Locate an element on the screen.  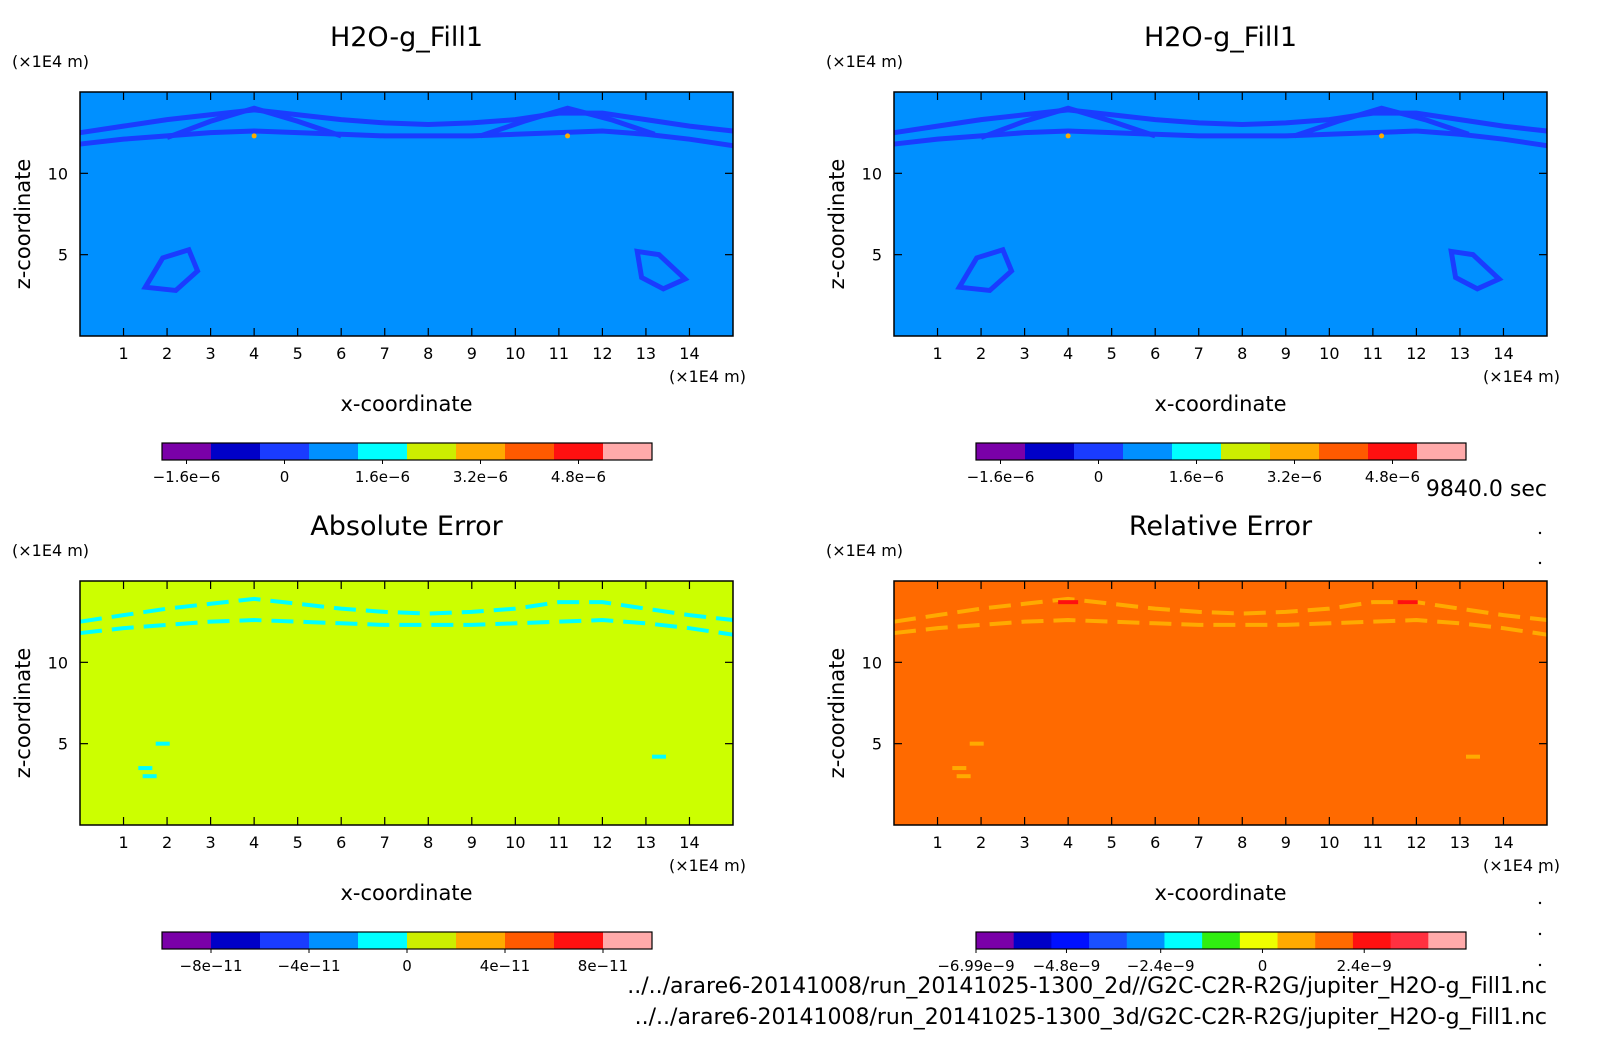
contour-blob-left is located at coordinates (171, 270).